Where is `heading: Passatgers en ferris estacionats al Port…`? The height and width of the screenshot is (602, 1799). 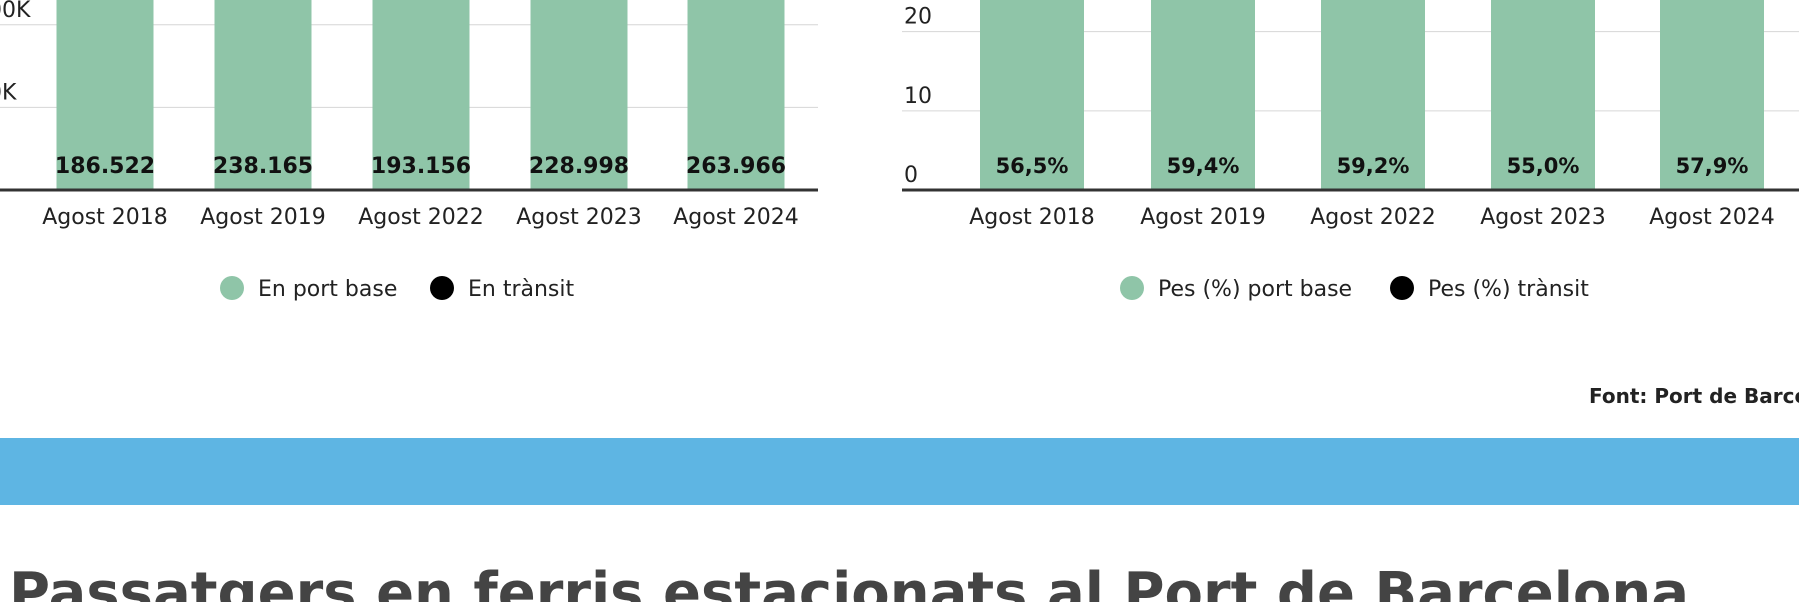 heading: Passatgers en ferris estacionats al Port… is located at coordinates (849, 581).